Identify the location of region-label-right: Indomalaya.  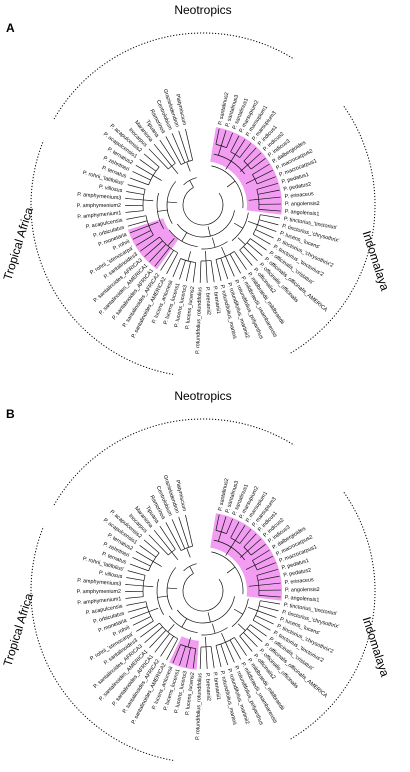
(376, 261).